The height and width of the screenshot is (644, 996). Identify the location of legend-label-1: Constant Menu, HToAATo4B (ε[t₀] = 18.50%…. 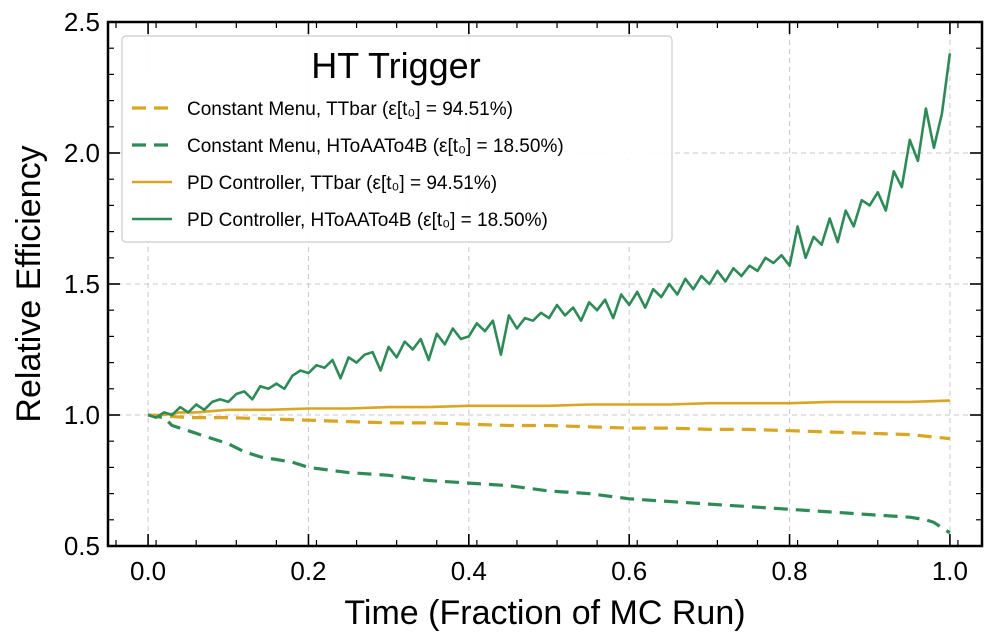
(375, 146).